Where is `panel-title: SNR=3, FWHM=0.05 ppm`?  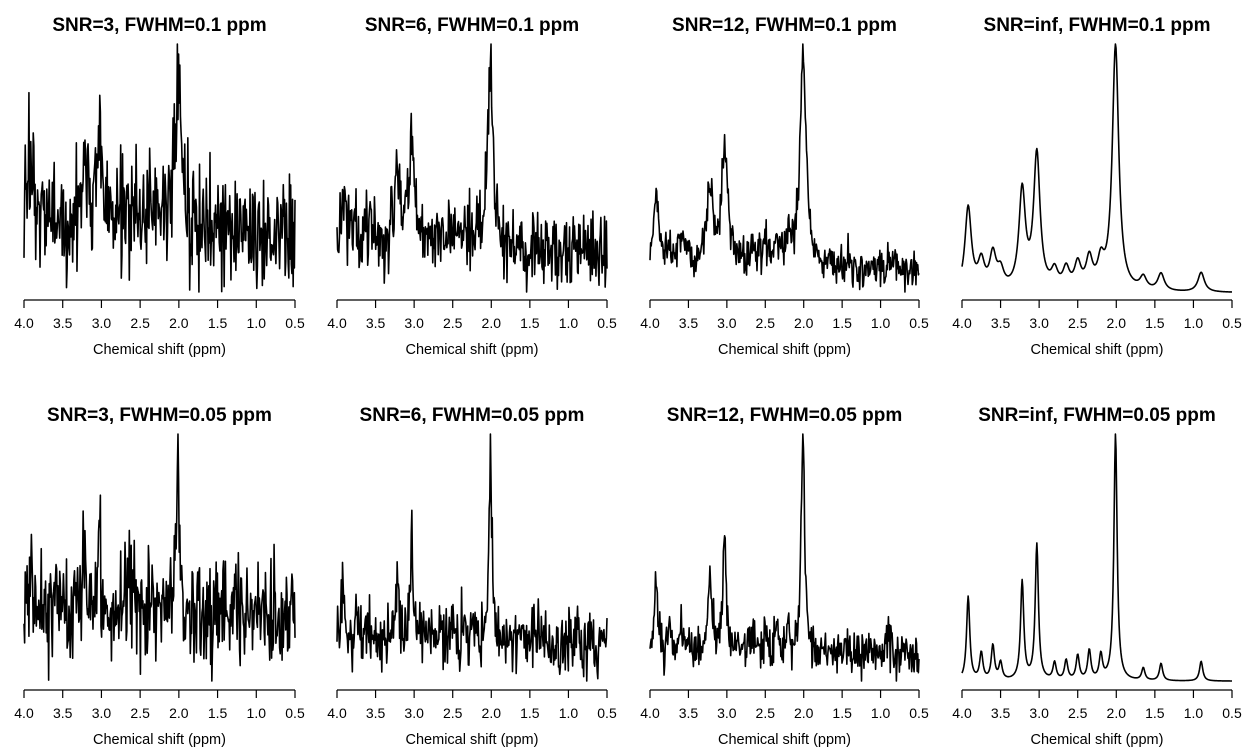
panel-title: SNR=3, FWHM=0.05 ppm is located at coordinates (159, 415).